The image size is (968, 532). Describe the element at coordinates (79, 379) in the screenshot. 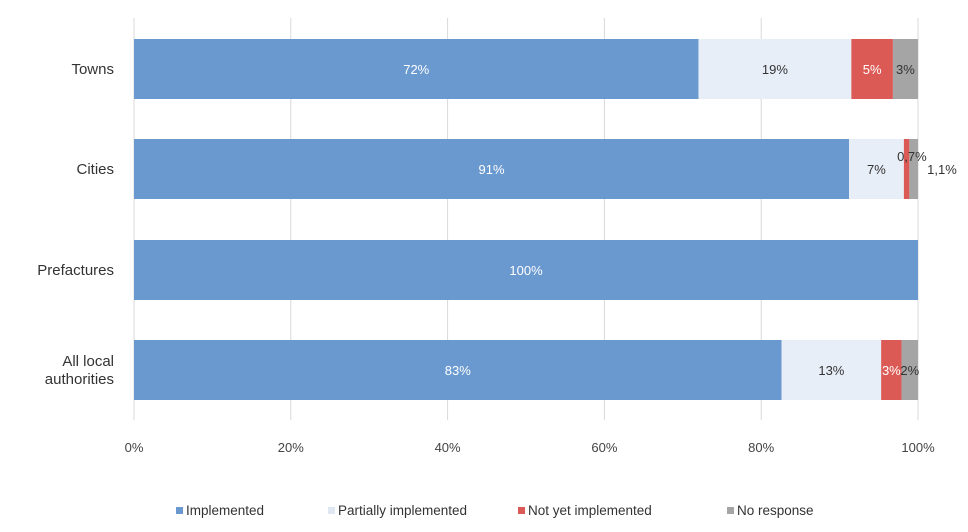

I see `category-label: authorities` at that location.